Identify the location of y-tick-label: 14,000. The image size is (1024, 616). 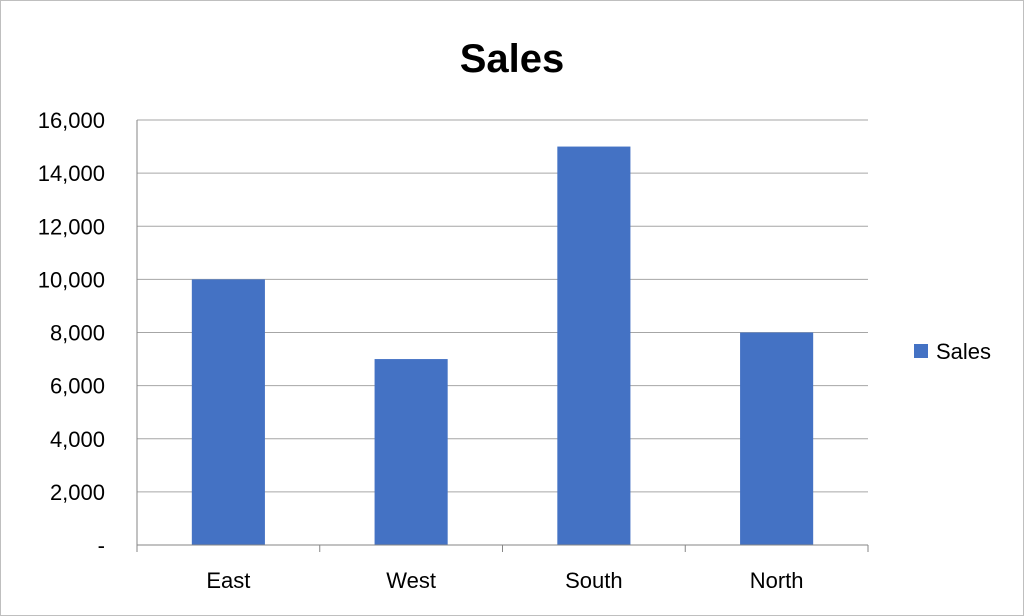
(71, 173).